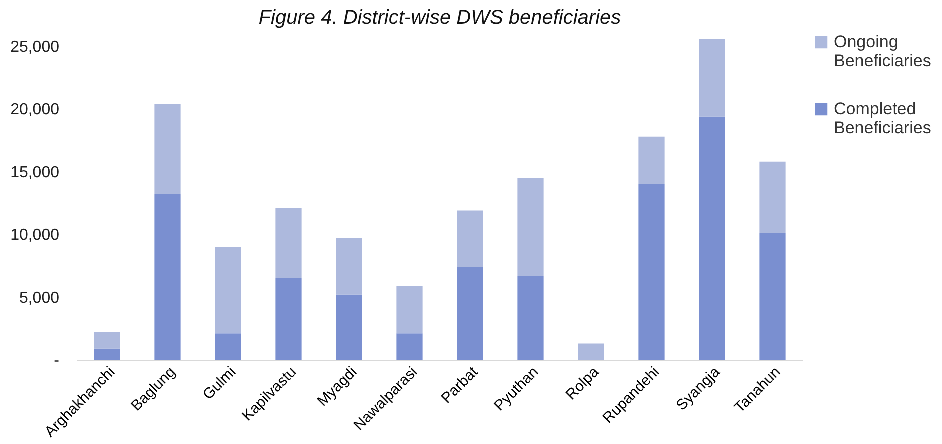 The width and height of the screenshot is (942, 444). I want to click on y-tick-label: 25,000, so click(35, 47).